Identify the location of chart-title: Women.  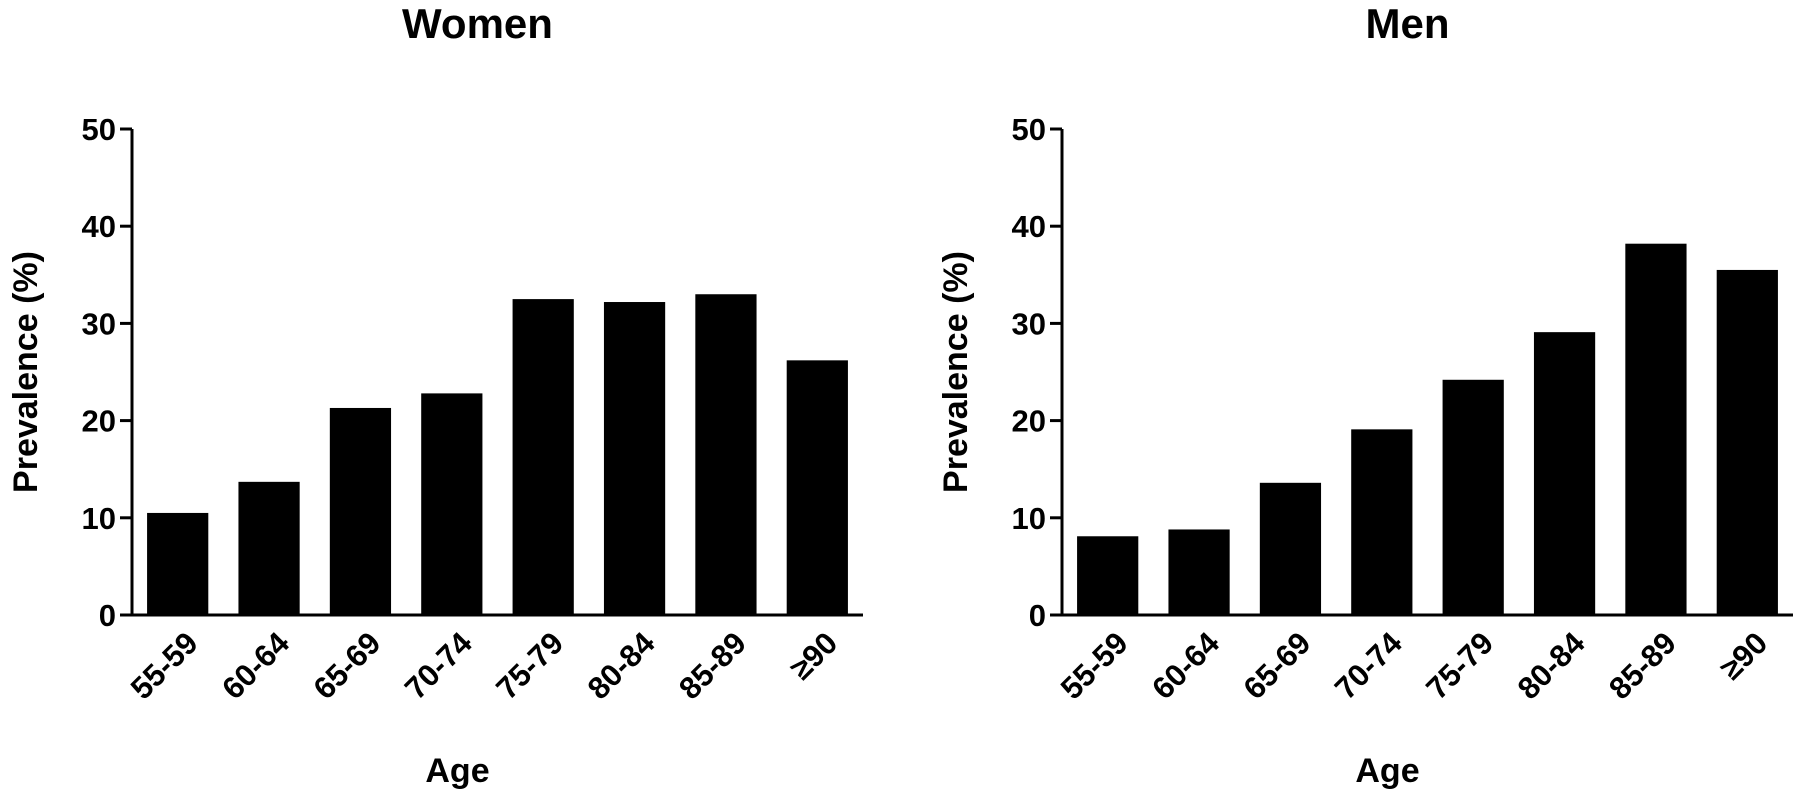
(477, 23).